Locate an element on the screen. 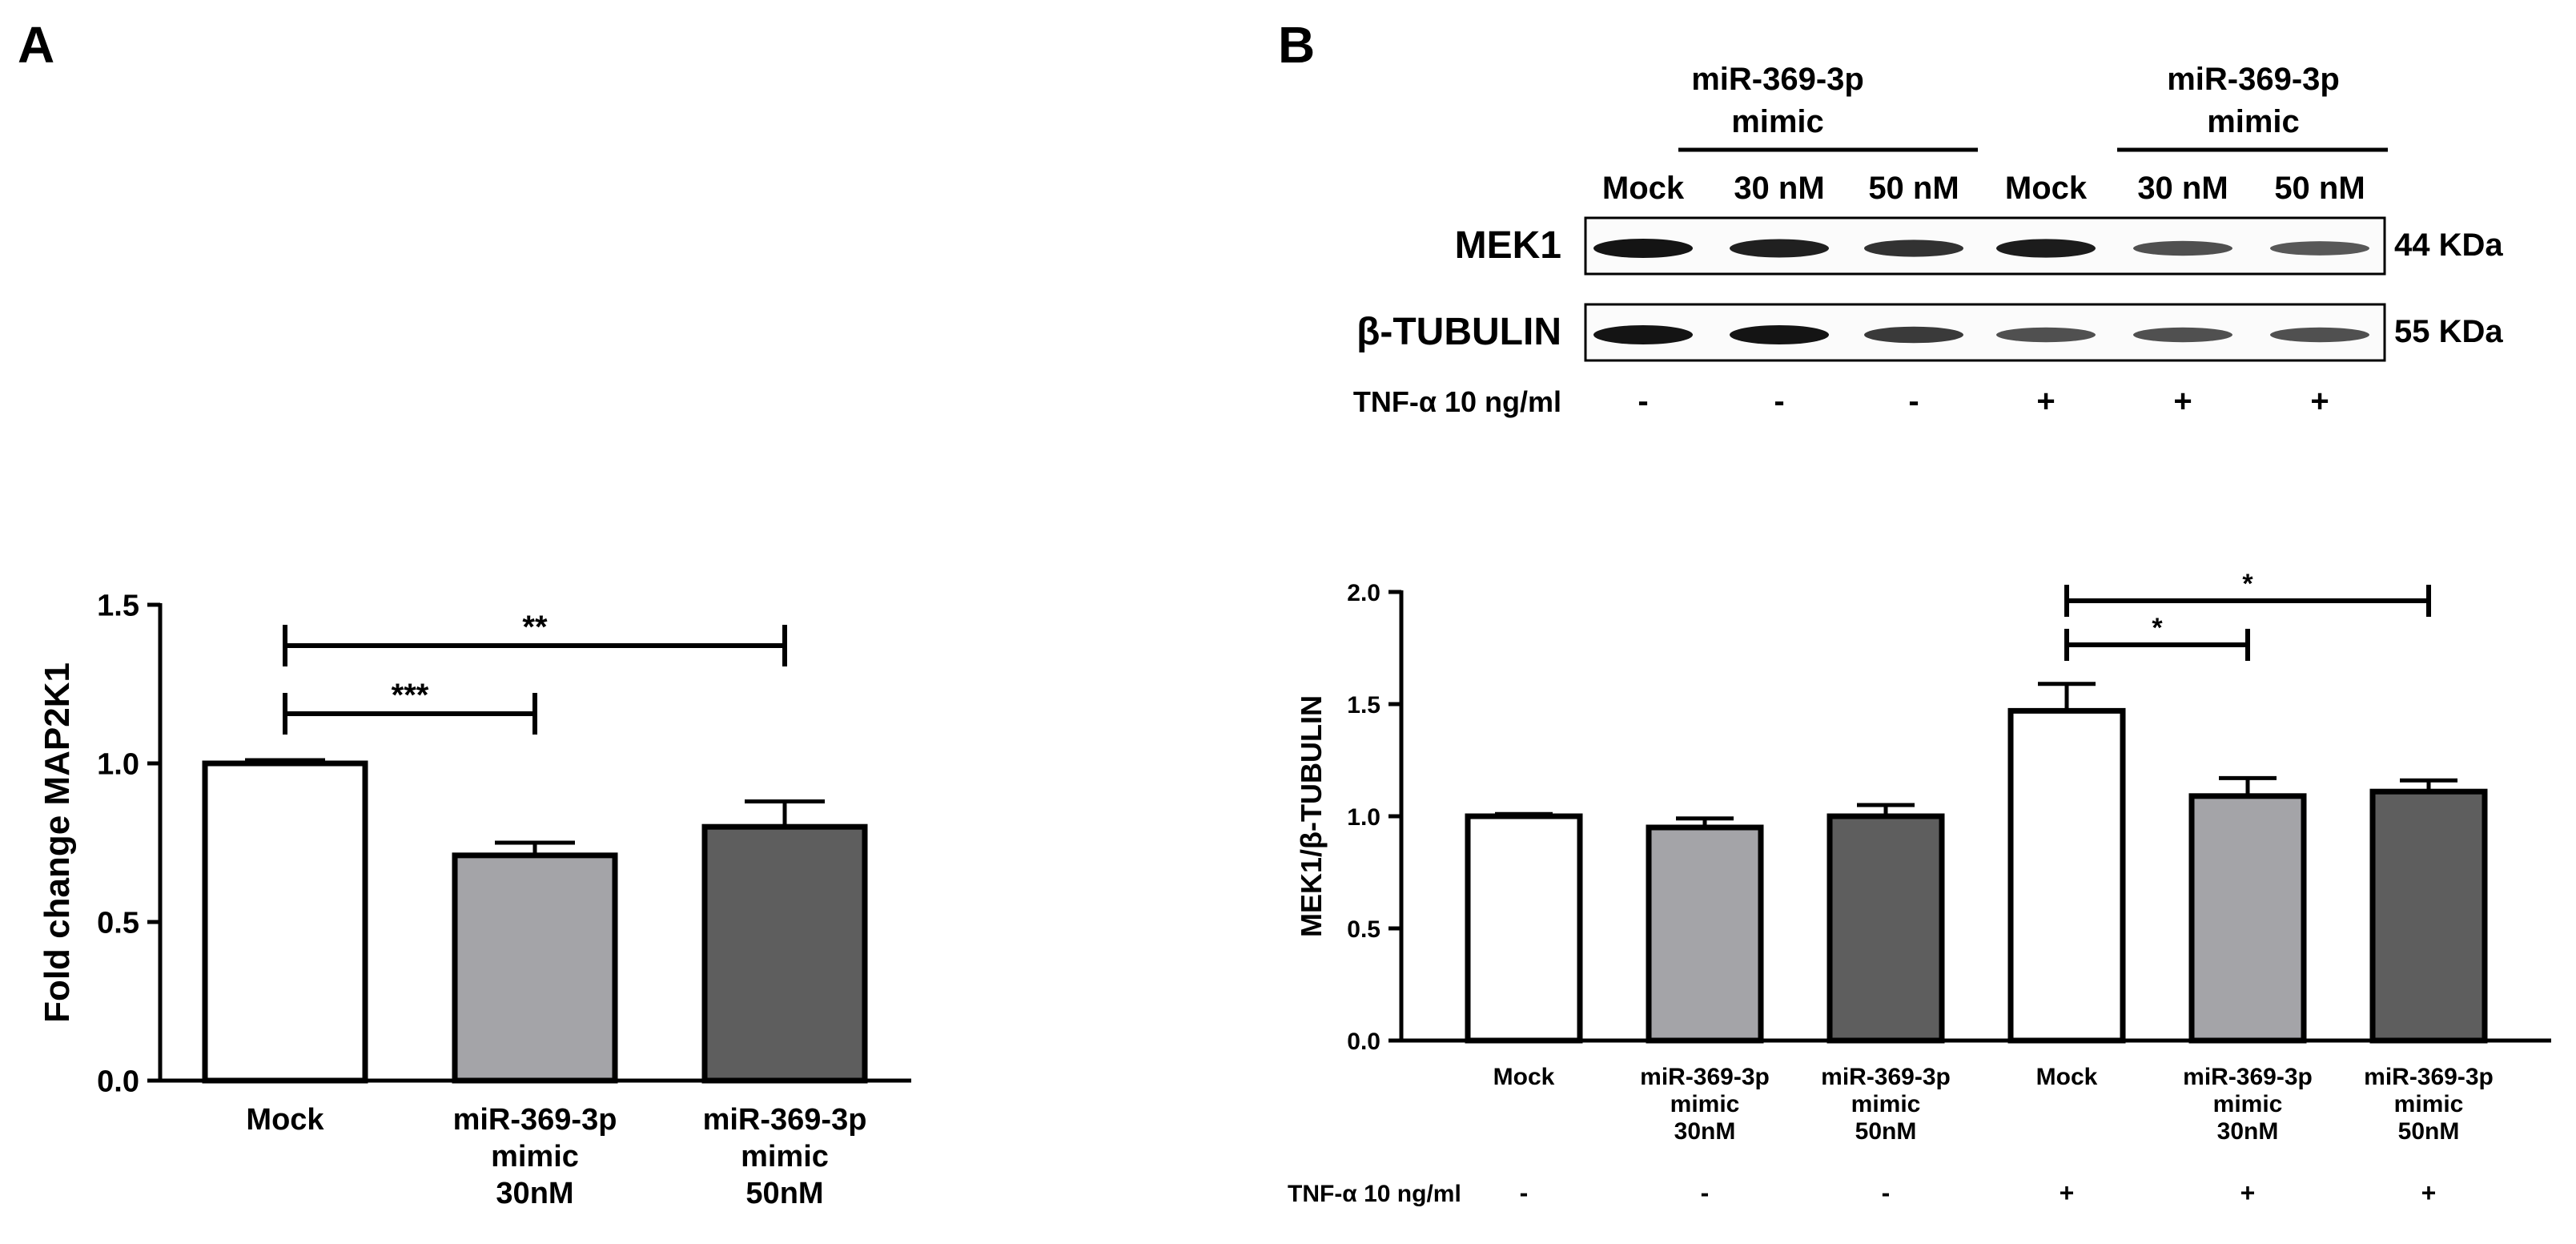 This screenshot has width=2576, height=1244. chart-a-y-tick-label: 0.0 is located at coordinates (118, 1082).